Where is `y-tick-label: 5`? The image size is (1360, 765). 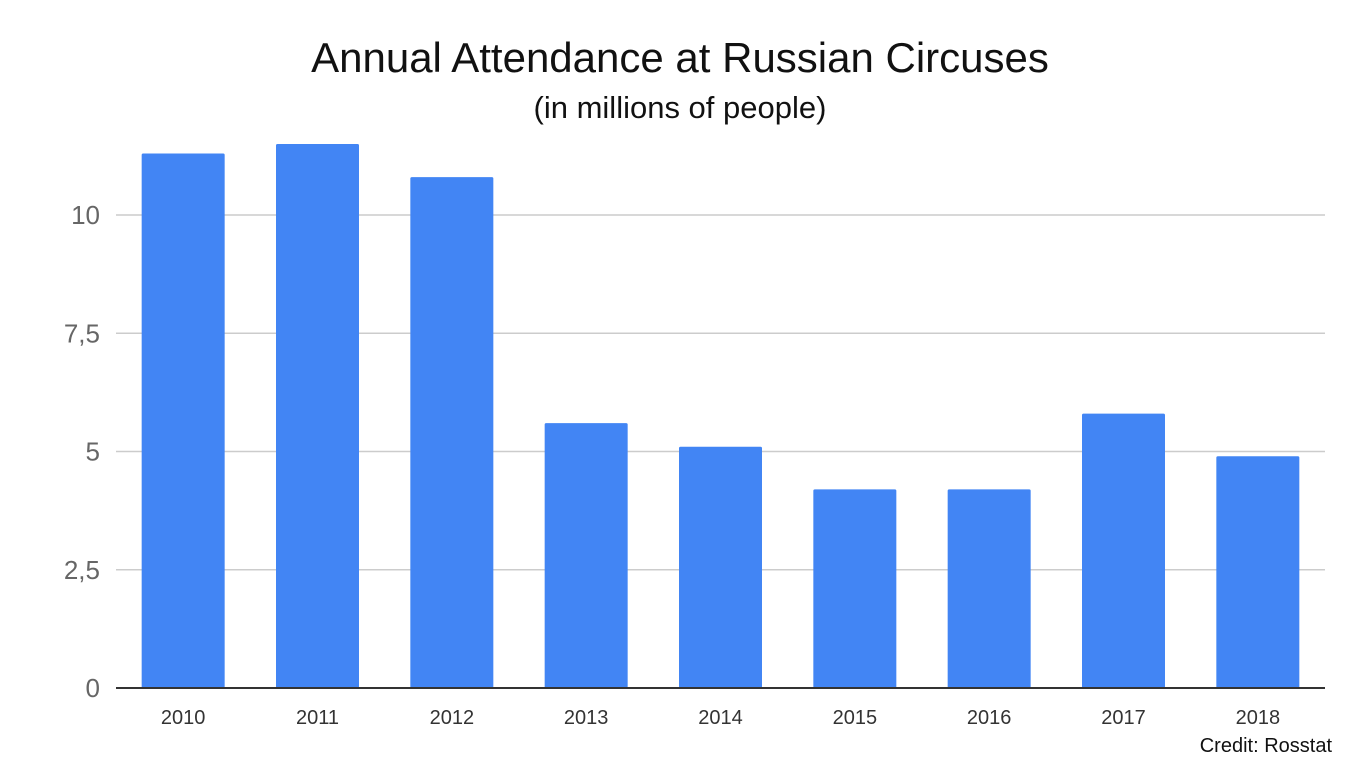 y-tick-label: 5 is located at coordinates (93, 452).